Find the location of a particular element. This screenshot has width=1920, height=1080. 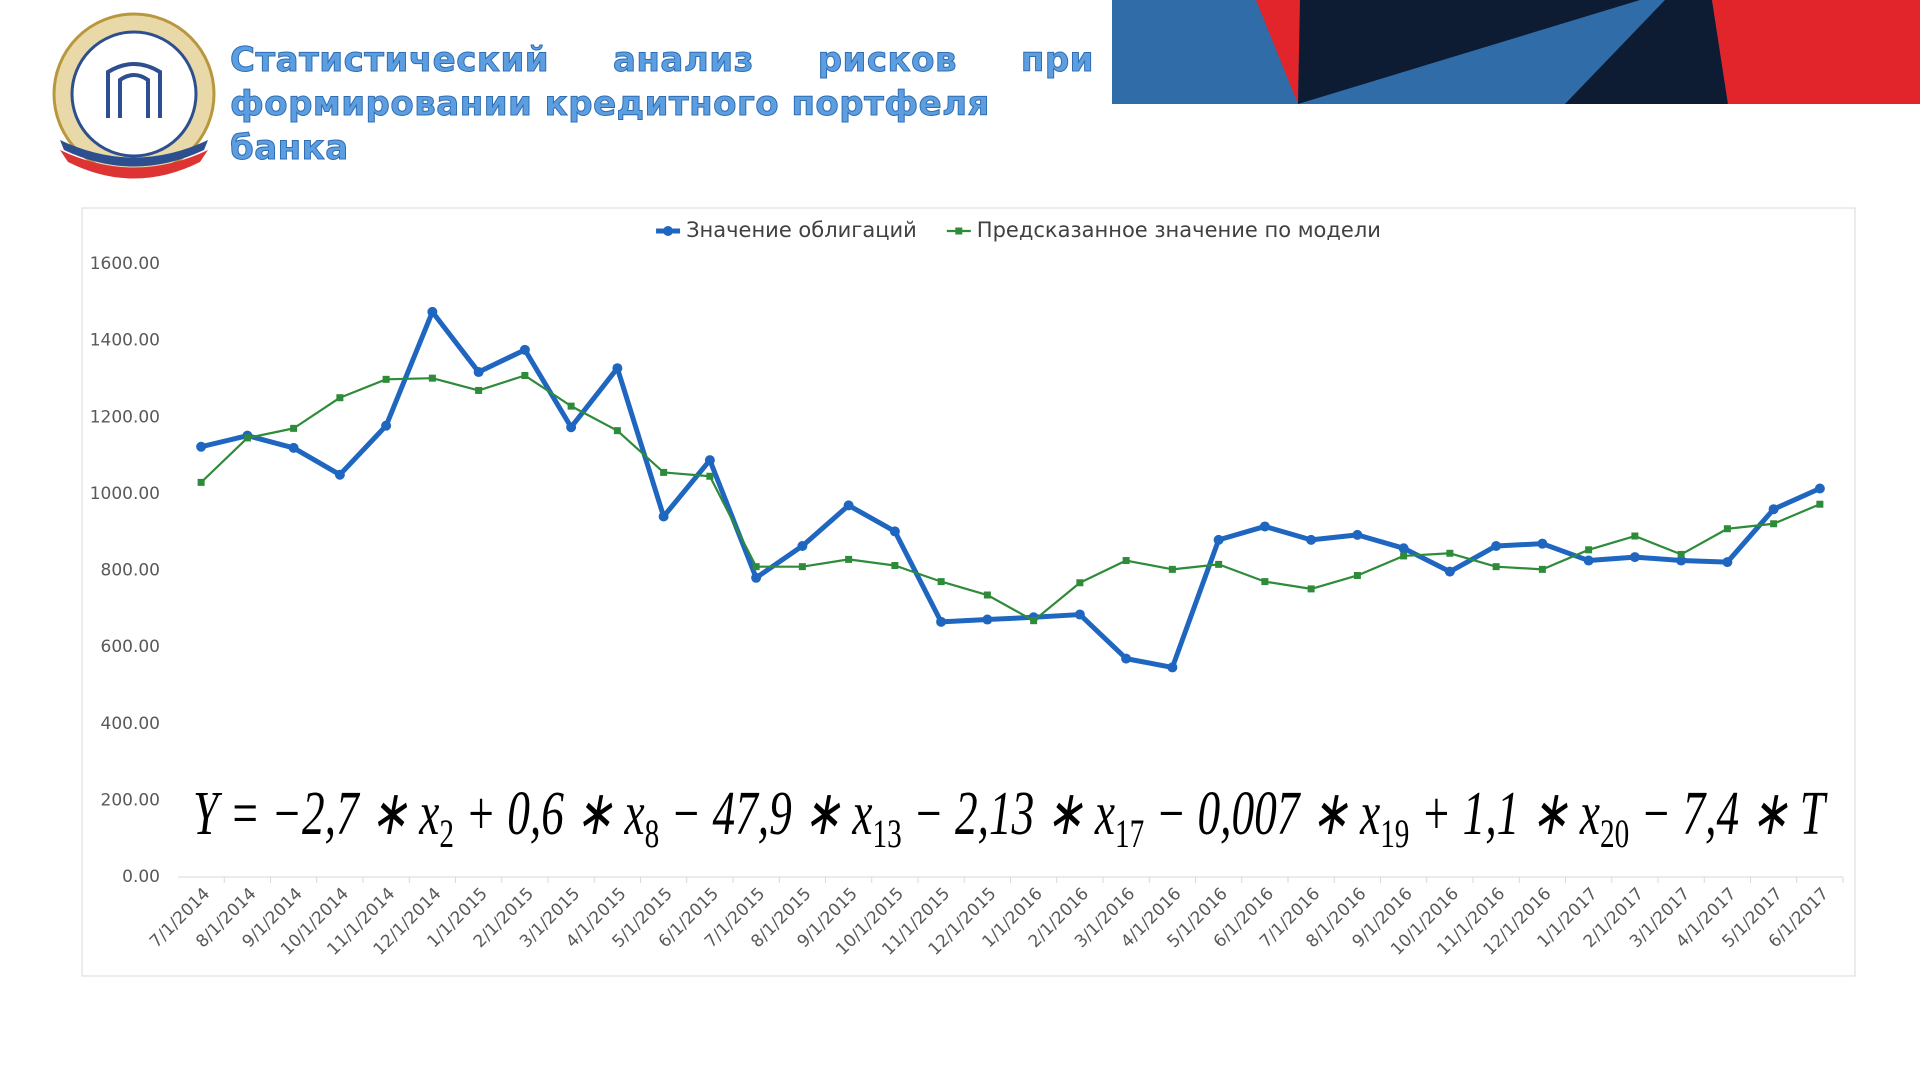

logo-ring is located at coordinates (134, 94).